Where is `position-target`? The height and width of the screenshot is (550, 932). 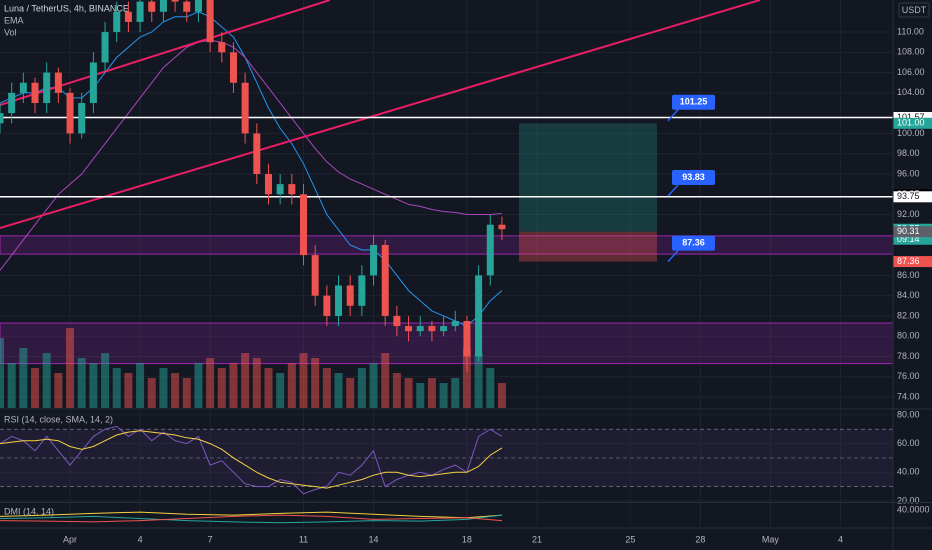 position-target is located at coordinates (587, 177).